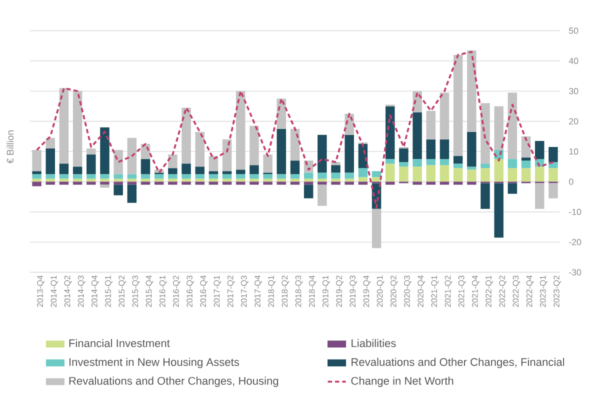  Describe the element at coordinates (340, 291) in the screenshot. I see `x-tick-label: 2019-Q2` at that location.